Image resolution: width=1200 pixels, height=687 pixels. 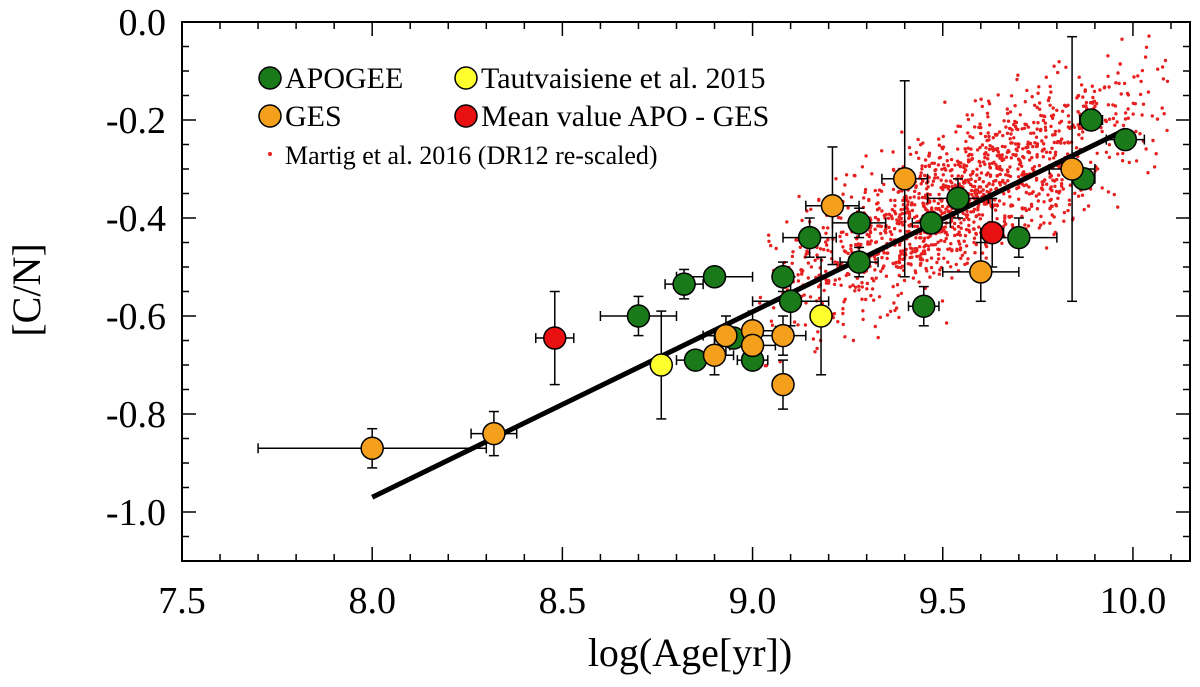 I want to click on legend-circle-marker, so click(x=270, y=116).